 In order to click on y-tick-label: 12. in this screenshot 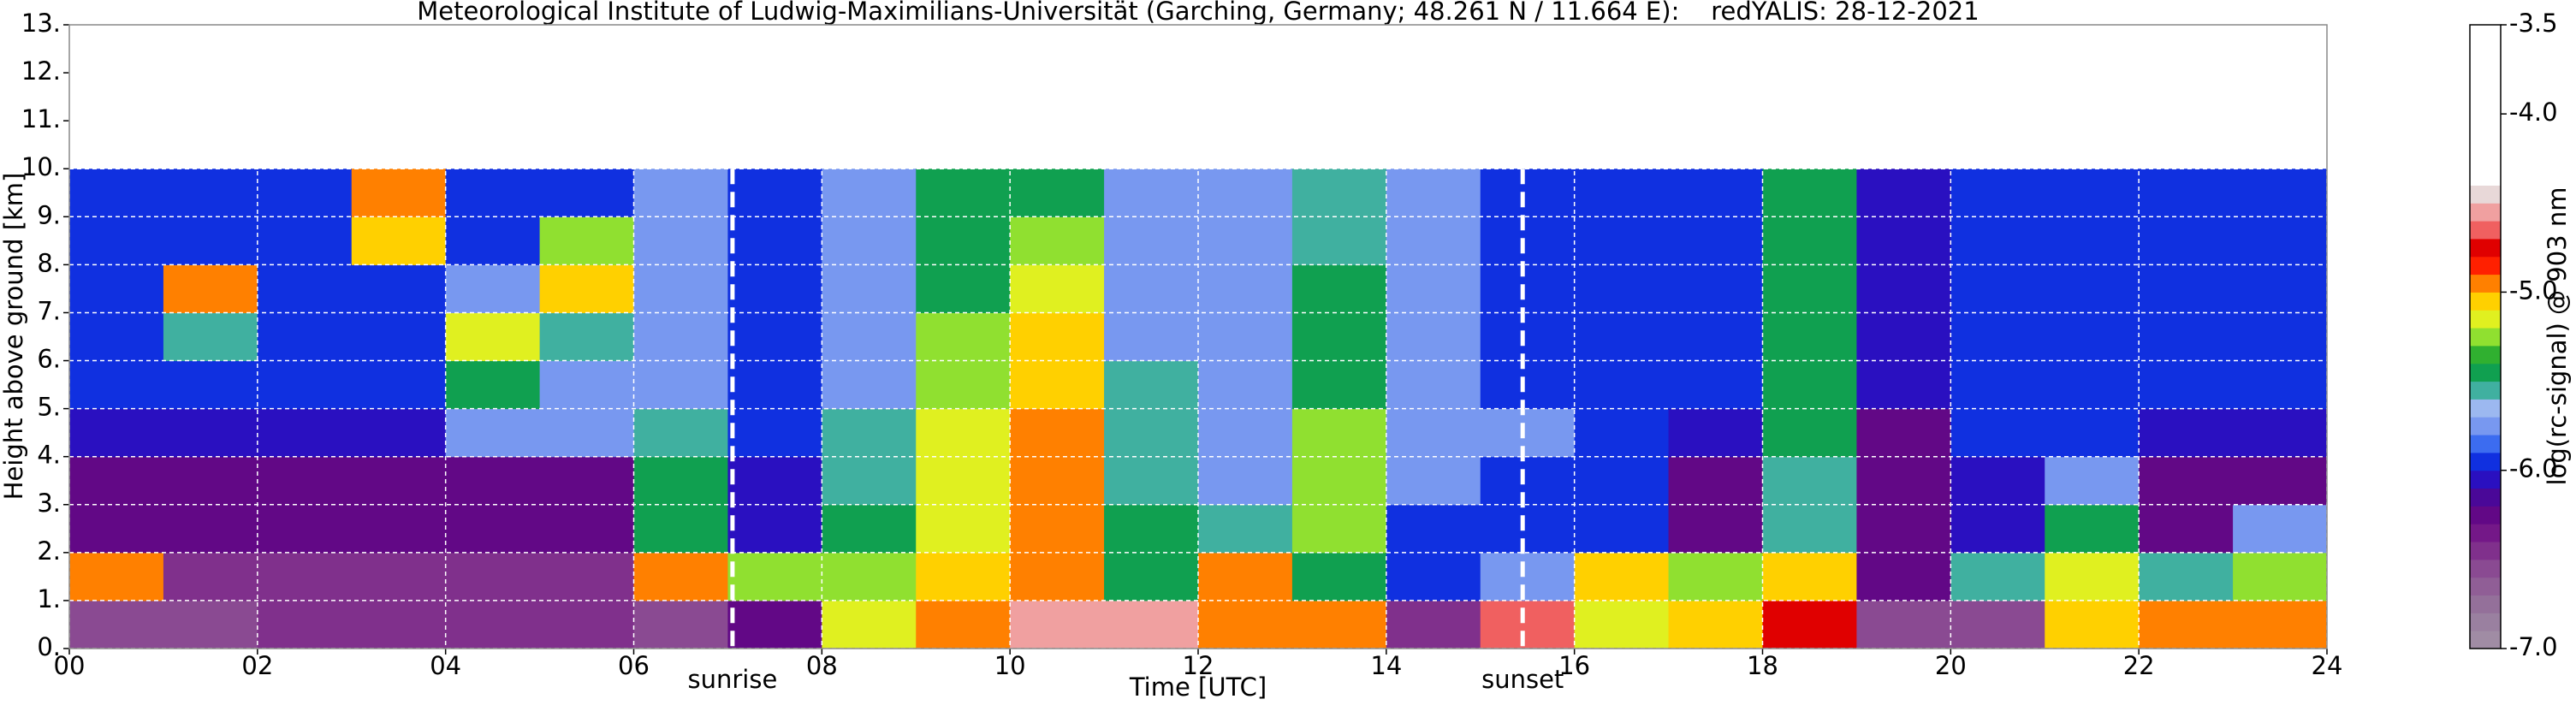, I will do `click(41, 71)`.